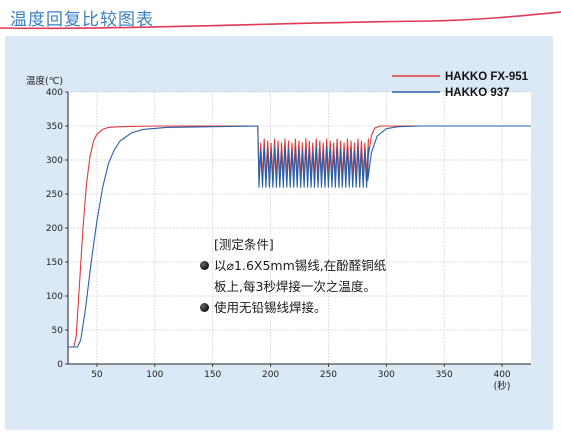  Describe the element at coordinates (58, 331) in the screenshot. I see `y-tick-label: 50` at that location.